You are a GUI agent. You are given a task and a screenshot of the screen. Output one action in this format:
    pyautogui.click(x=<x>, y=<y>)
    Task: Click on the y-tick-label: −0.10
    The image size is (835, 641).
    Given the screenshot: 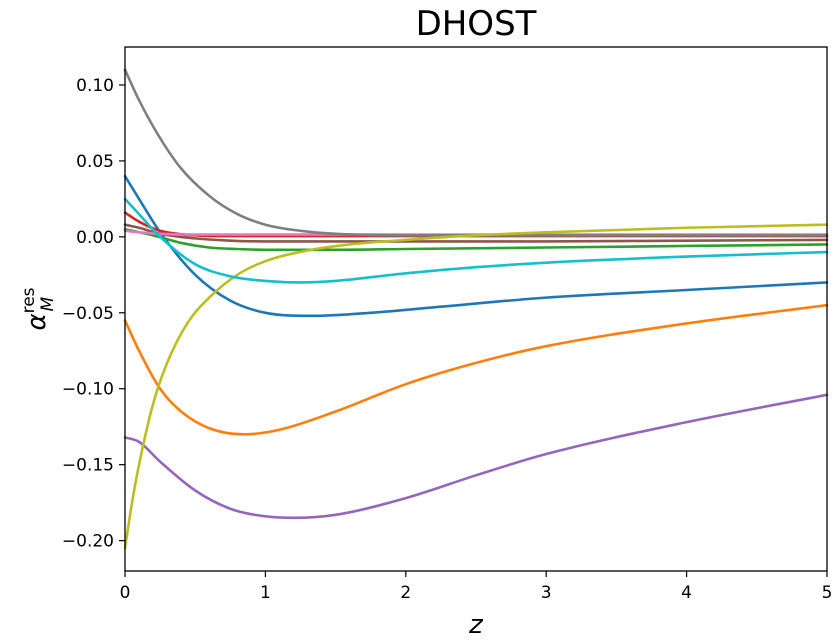 What is the action you would take?
    pyautogui.click(x=88, y=390)
    